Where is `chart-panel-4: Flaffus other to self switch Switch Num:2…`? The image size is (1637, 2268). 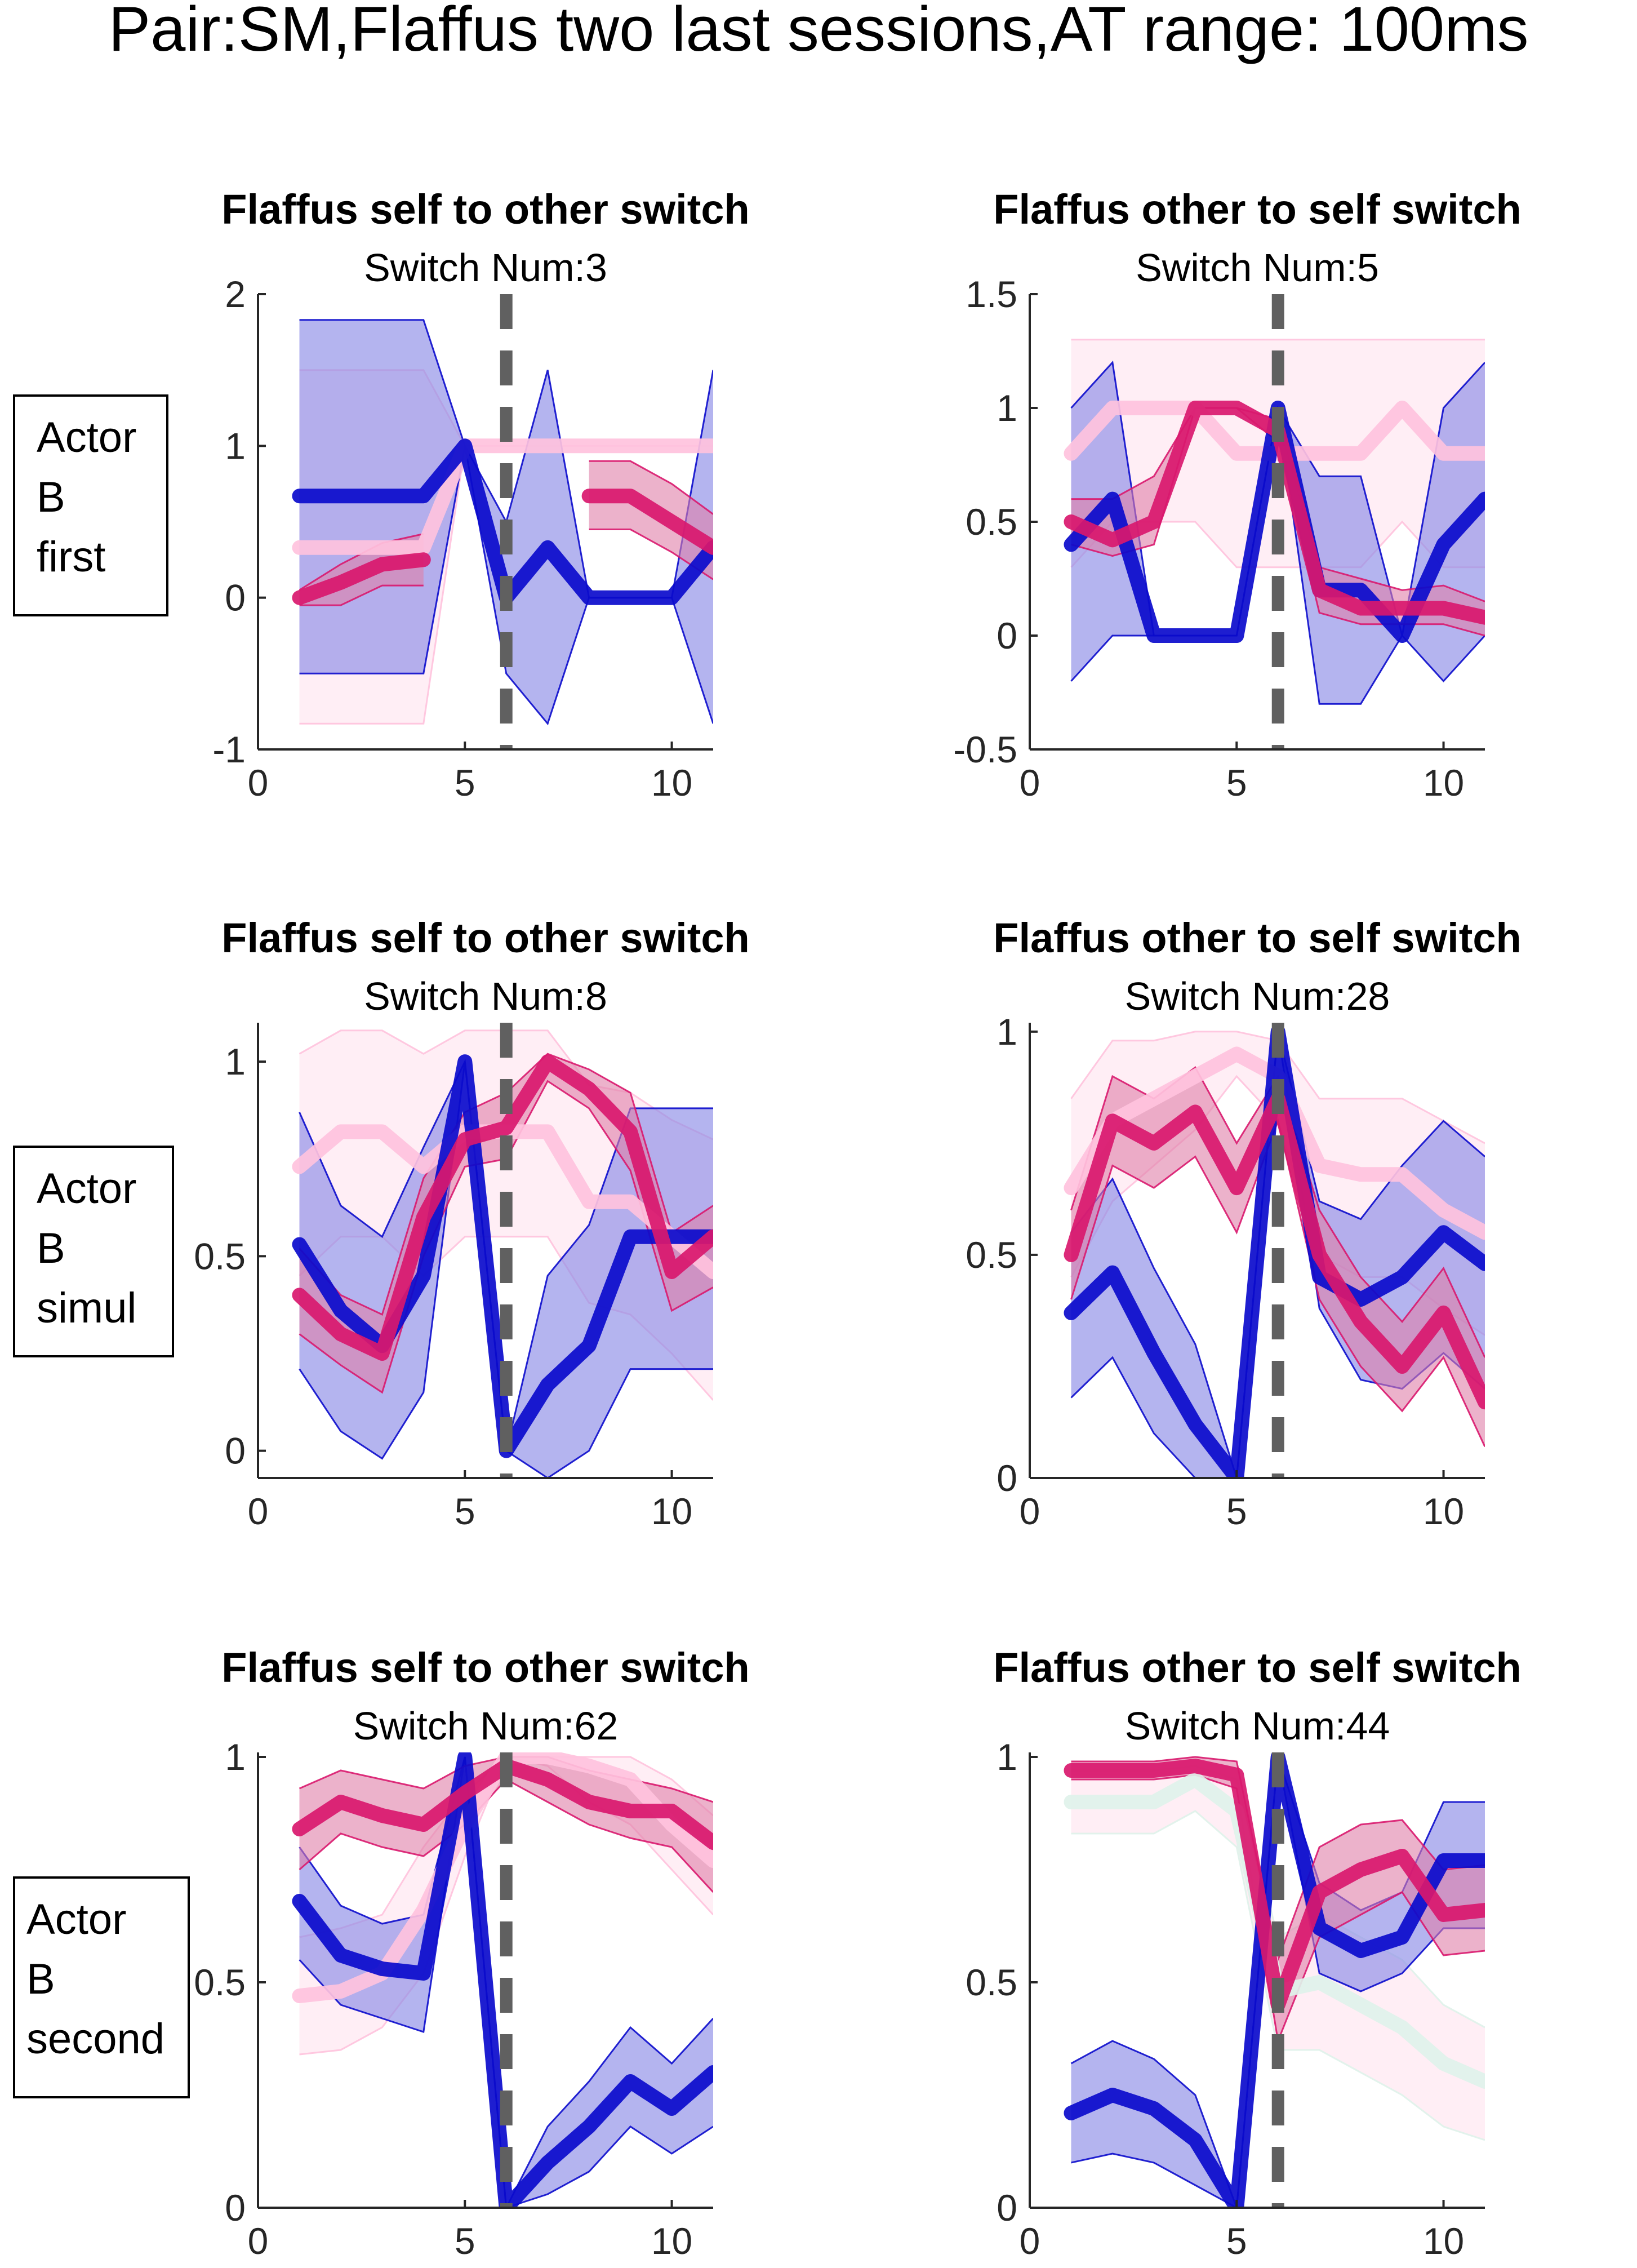
chart-panel-4: Flaffus other to self switch Switch Num:2… is located at coordinates (1243, 1224).